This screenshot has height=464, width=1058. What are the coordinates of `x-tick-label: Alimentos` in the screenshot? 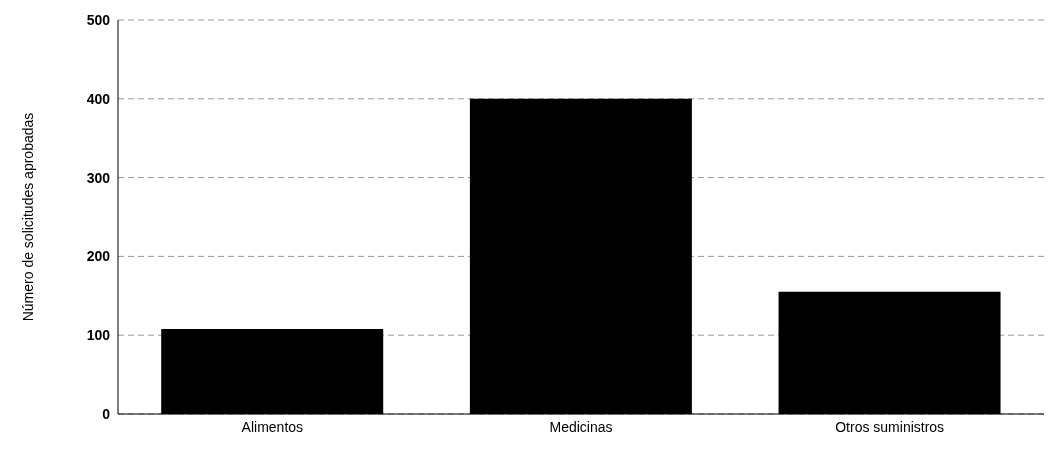 It's located at (272, 426).